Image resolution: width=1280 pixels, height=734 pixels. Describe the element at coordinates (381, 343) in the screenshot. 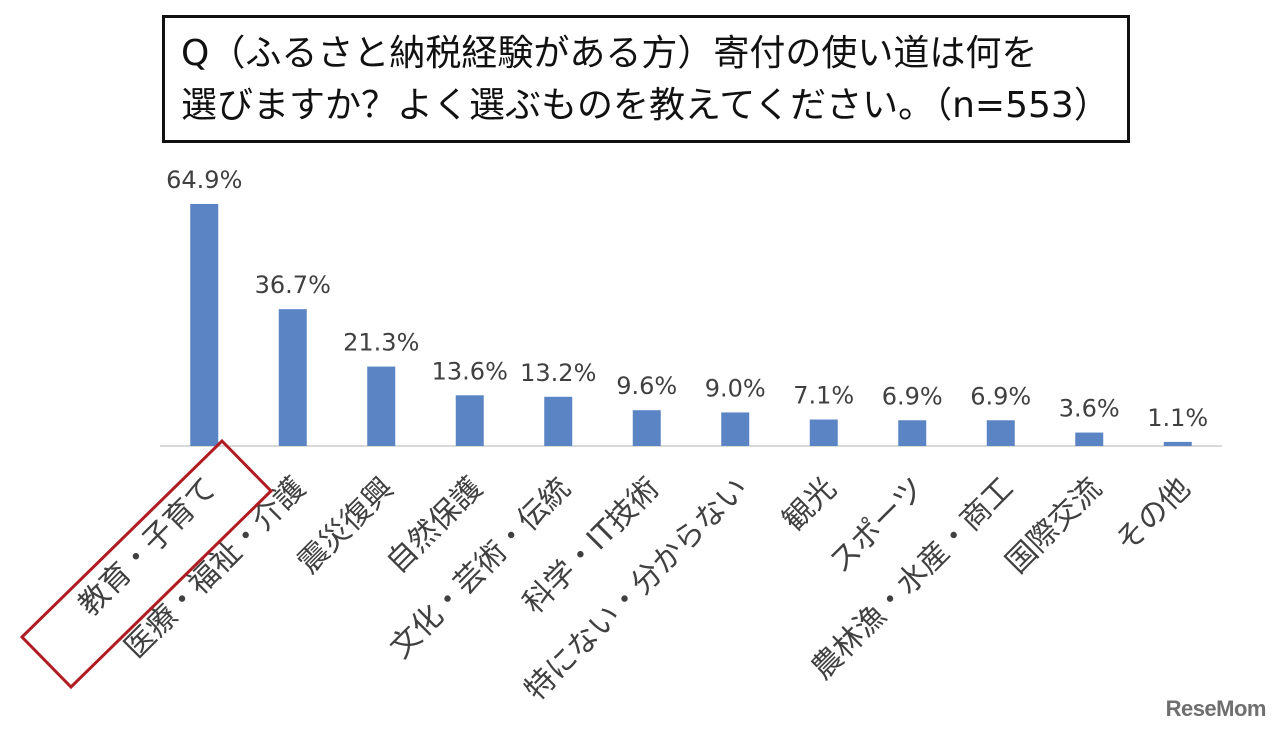

I see `data-label-3: 21.3%` at that location.